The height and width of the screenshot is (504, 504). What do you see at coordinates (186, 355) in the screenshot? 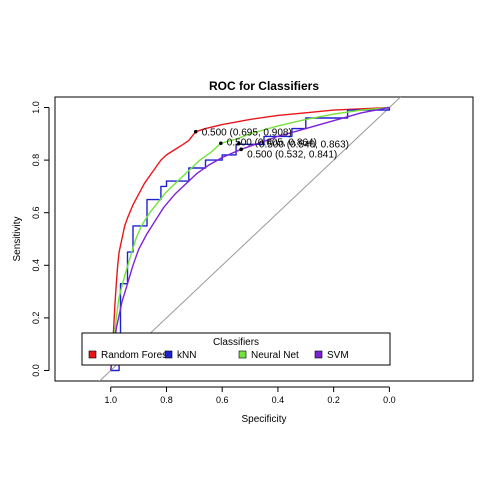
I see `legend-entry-label: kNN` at bounding box center [186, 355].